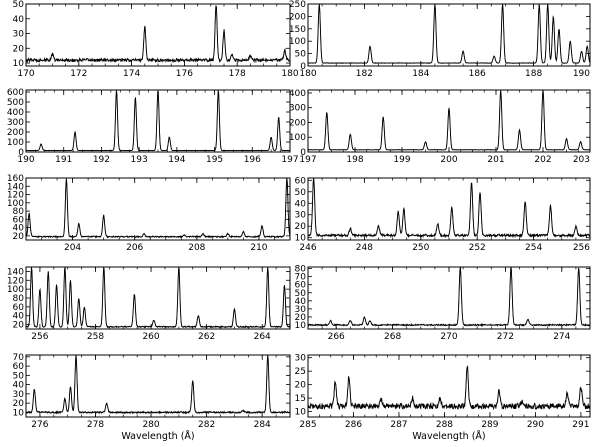 The height and width of the screenshot is (447, 600). What do you see at coordinates (420, 248) in the screenshot?
I see `x-tick-label: 250` at bounding box center [420, 248].